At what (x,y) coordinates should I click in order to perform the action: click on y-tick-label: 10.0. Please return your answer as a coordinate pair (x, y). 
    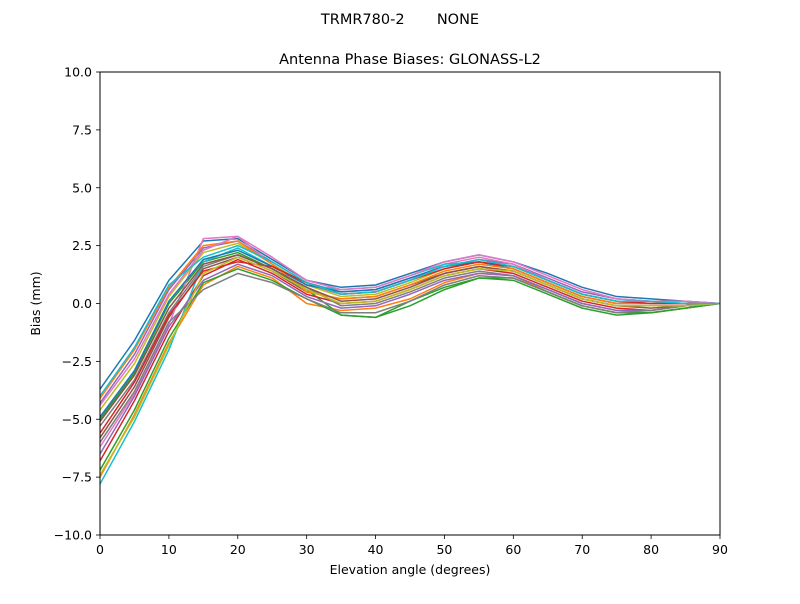
    Looking at the image, I should click on (78, 72).